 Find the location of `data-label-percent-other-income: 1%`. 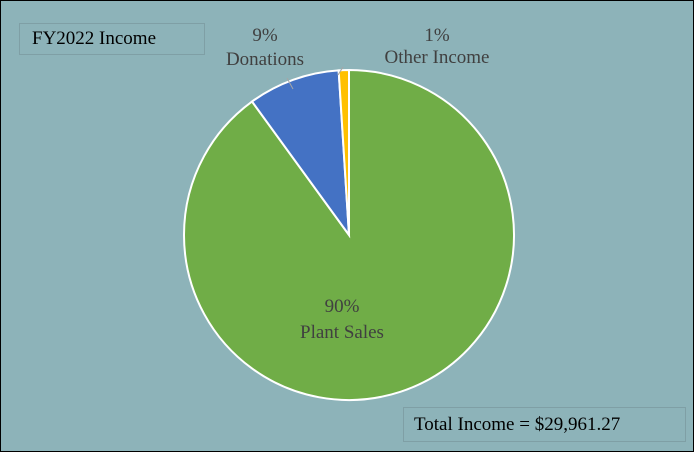

data-label-percent-other-income: 1% is located at coordinates (437, 35).